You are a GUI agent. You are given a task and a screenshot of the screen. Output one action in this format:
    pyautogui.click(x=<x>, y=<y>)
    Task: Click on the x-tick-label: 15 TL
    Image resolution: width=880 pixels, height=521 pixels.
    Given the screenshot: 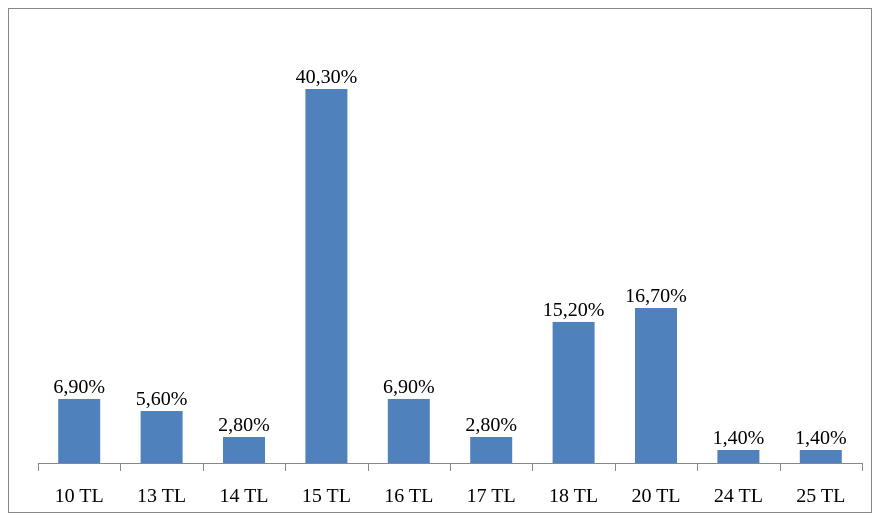 What is the action you would take?
    pyautogui.click(x=326, y=496)
    